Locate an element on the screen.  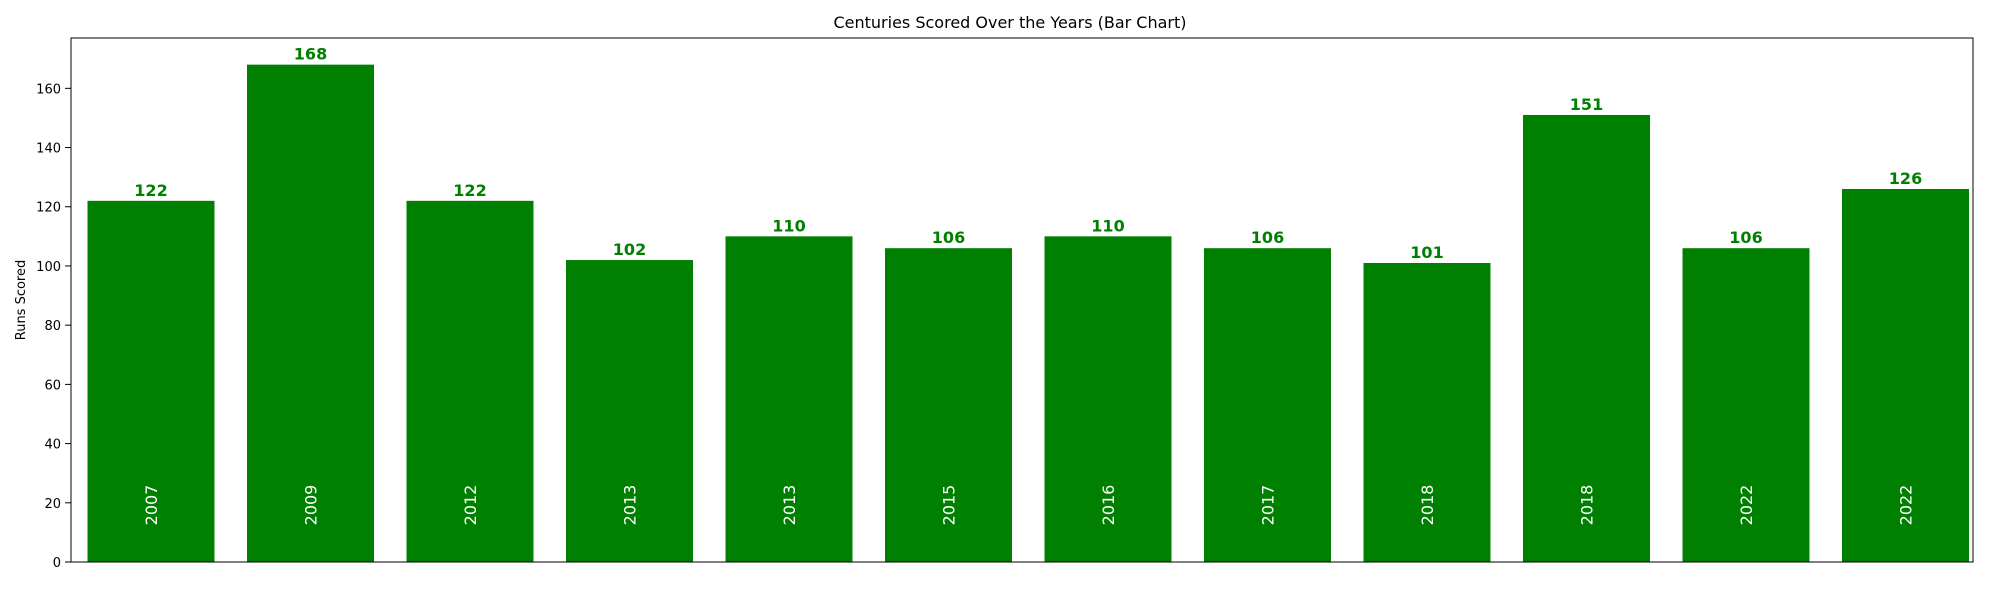
bar-value-label: 151 is located at coordinates (1586, 104).